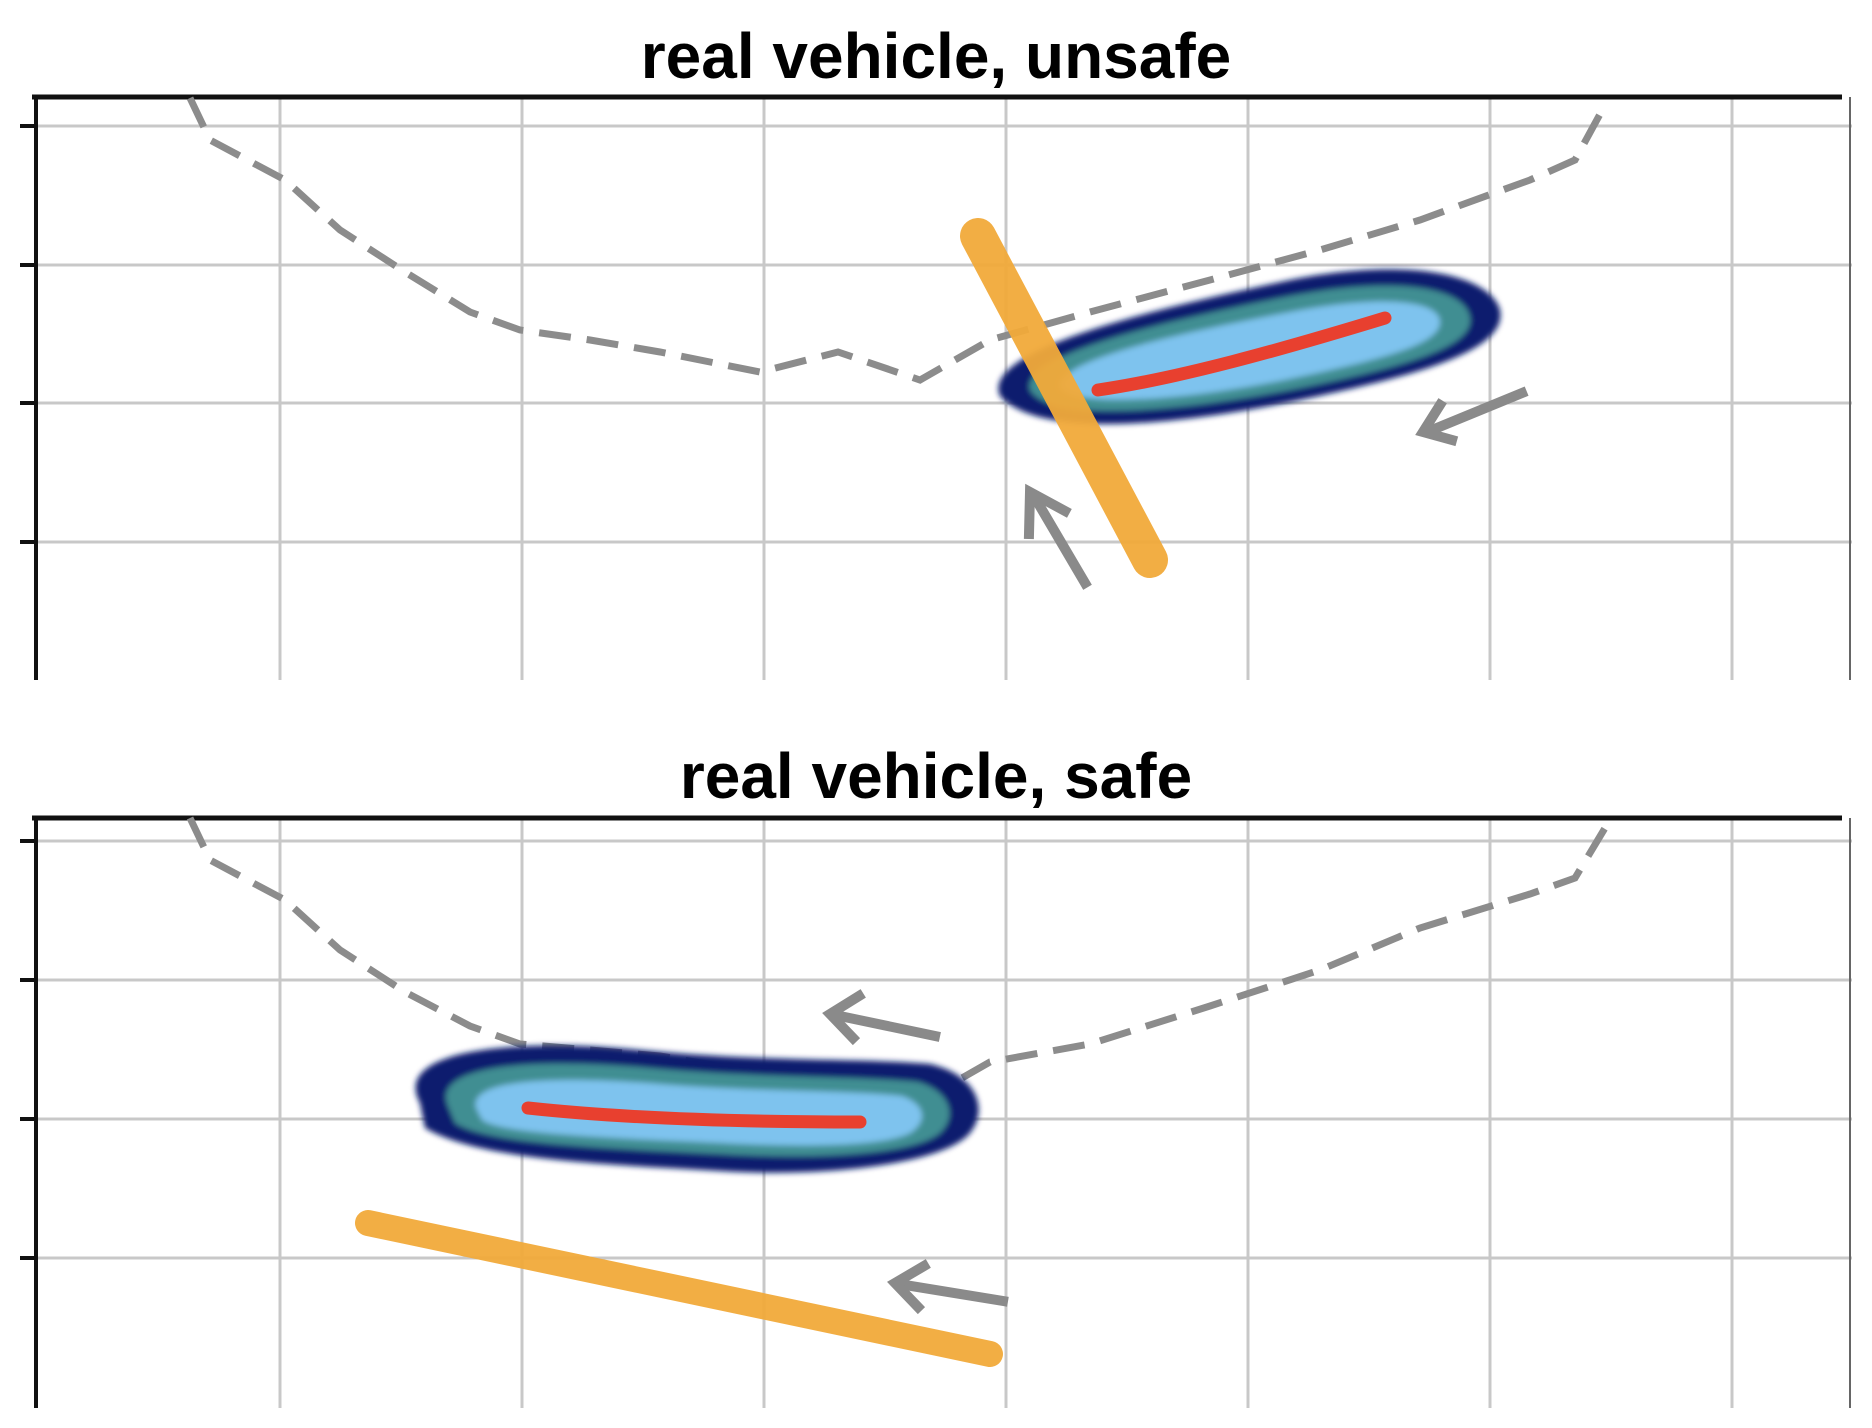 This screenshot has height=1428, width=1872. I want to click on panel-title-unsafe: real vehicle, unsafe, so click(936, 56).